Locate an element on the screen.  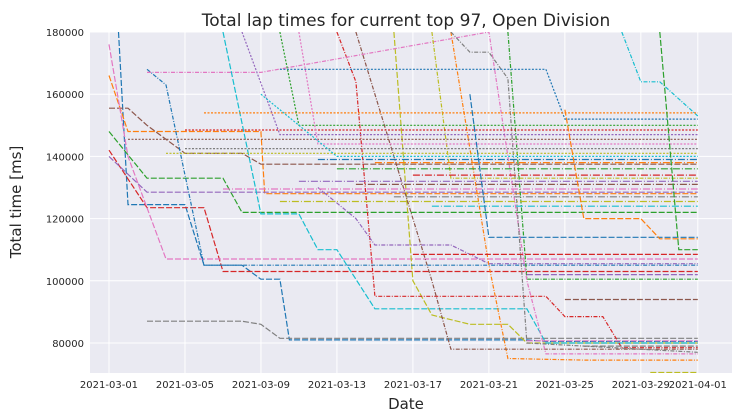
x-axis-label: Date is located at coordinates (406, 403).